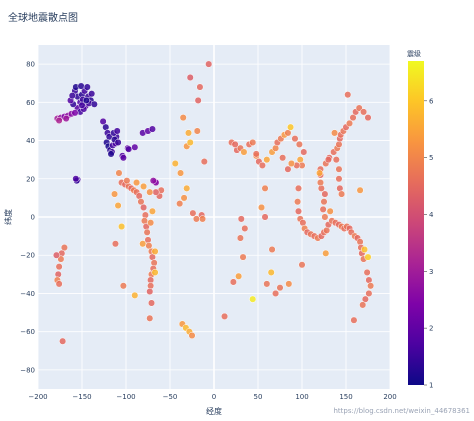 Image resolution: width=474 pixels, height=421 pixels. What do you see at coordinates (431, 215) in the screenshot?
I see `colorbar-tick-label: 4` at bounding box center [431, 215].